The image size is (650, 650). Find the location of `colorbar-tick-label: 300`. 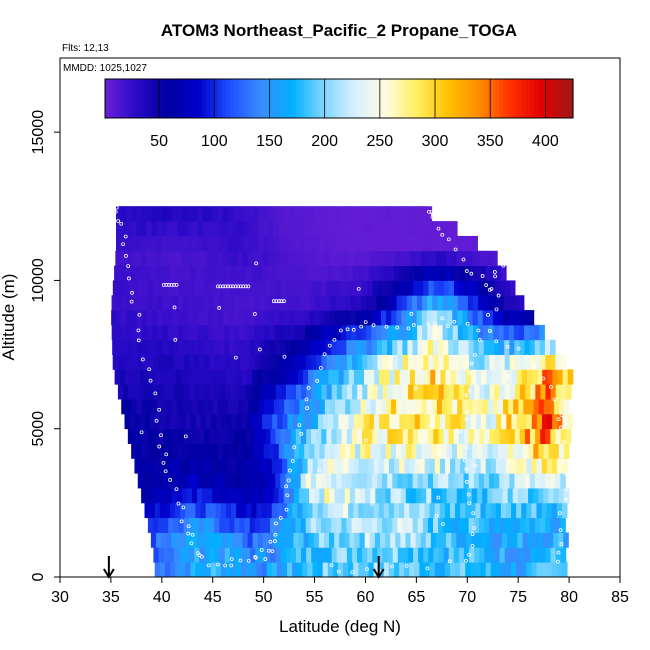

colorbar-tick-label: 300 is located at coordinates (435, 141).